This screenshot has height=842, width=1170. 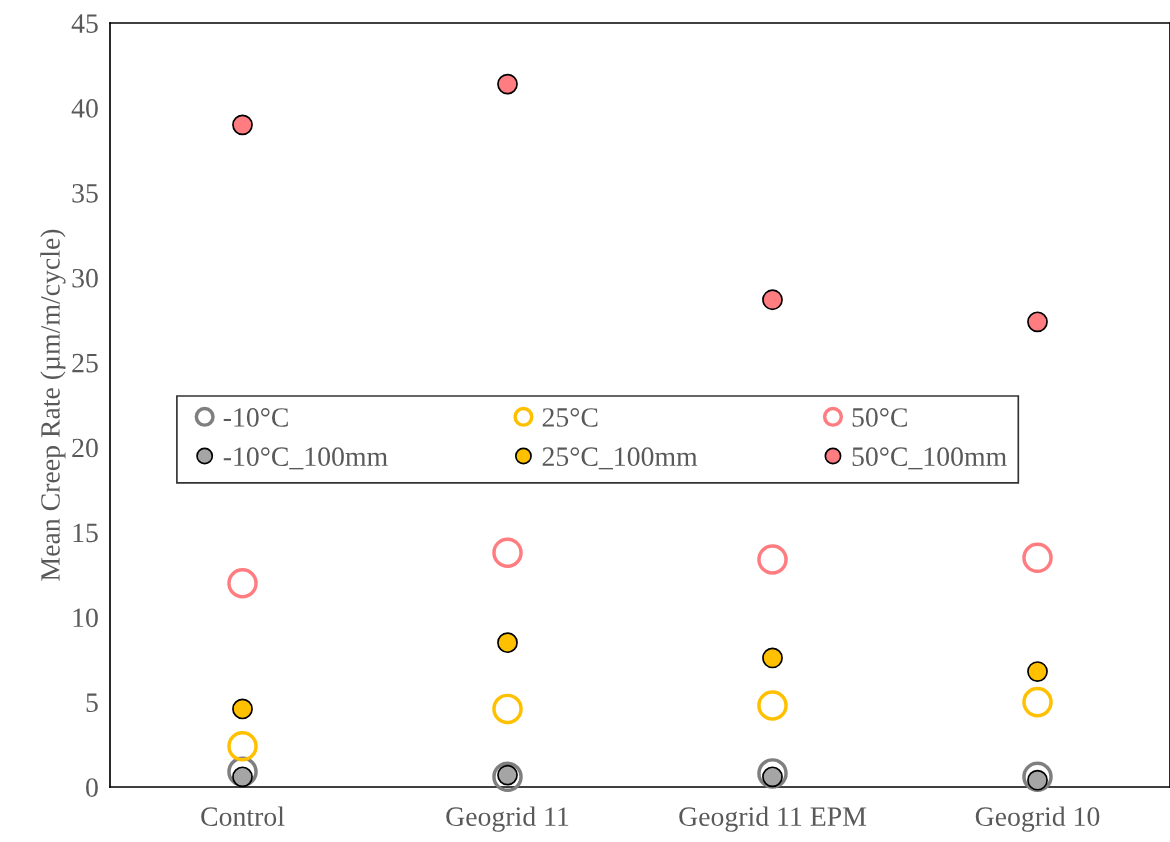 What do you see at coordinates (773, 819) in the screenshot?
I see `x-tick-label: Geogrid 11 EPM` at bounding box center [773, 819].